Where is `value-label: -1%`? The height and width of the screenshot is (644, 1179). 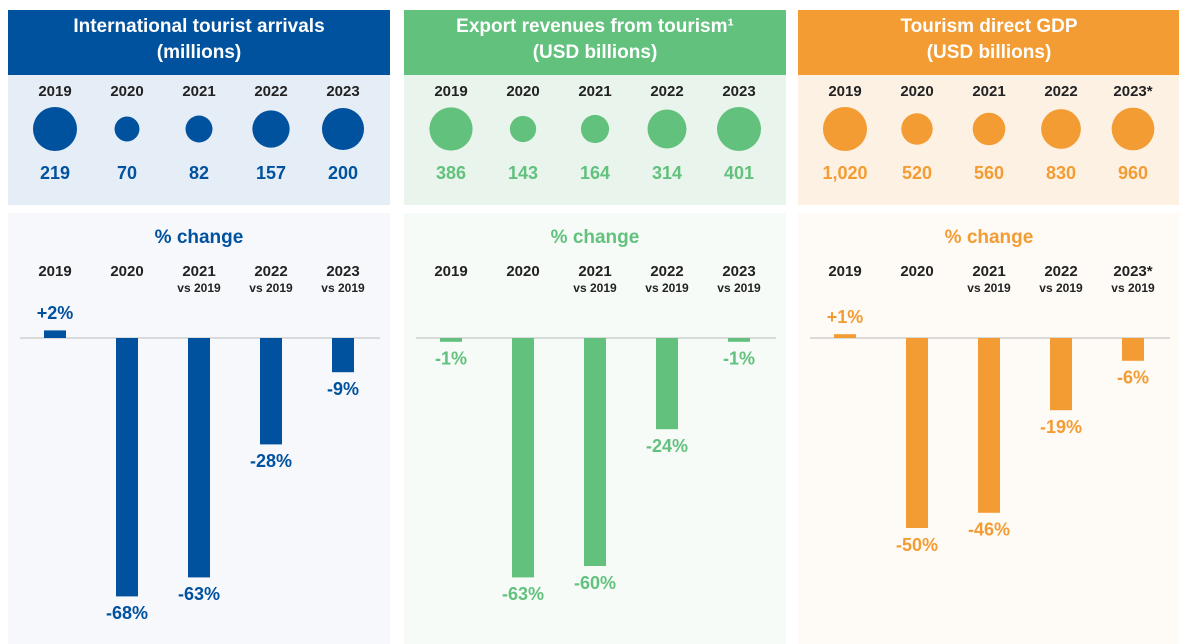
value-label: -1% is located at coordinates (739, 359).